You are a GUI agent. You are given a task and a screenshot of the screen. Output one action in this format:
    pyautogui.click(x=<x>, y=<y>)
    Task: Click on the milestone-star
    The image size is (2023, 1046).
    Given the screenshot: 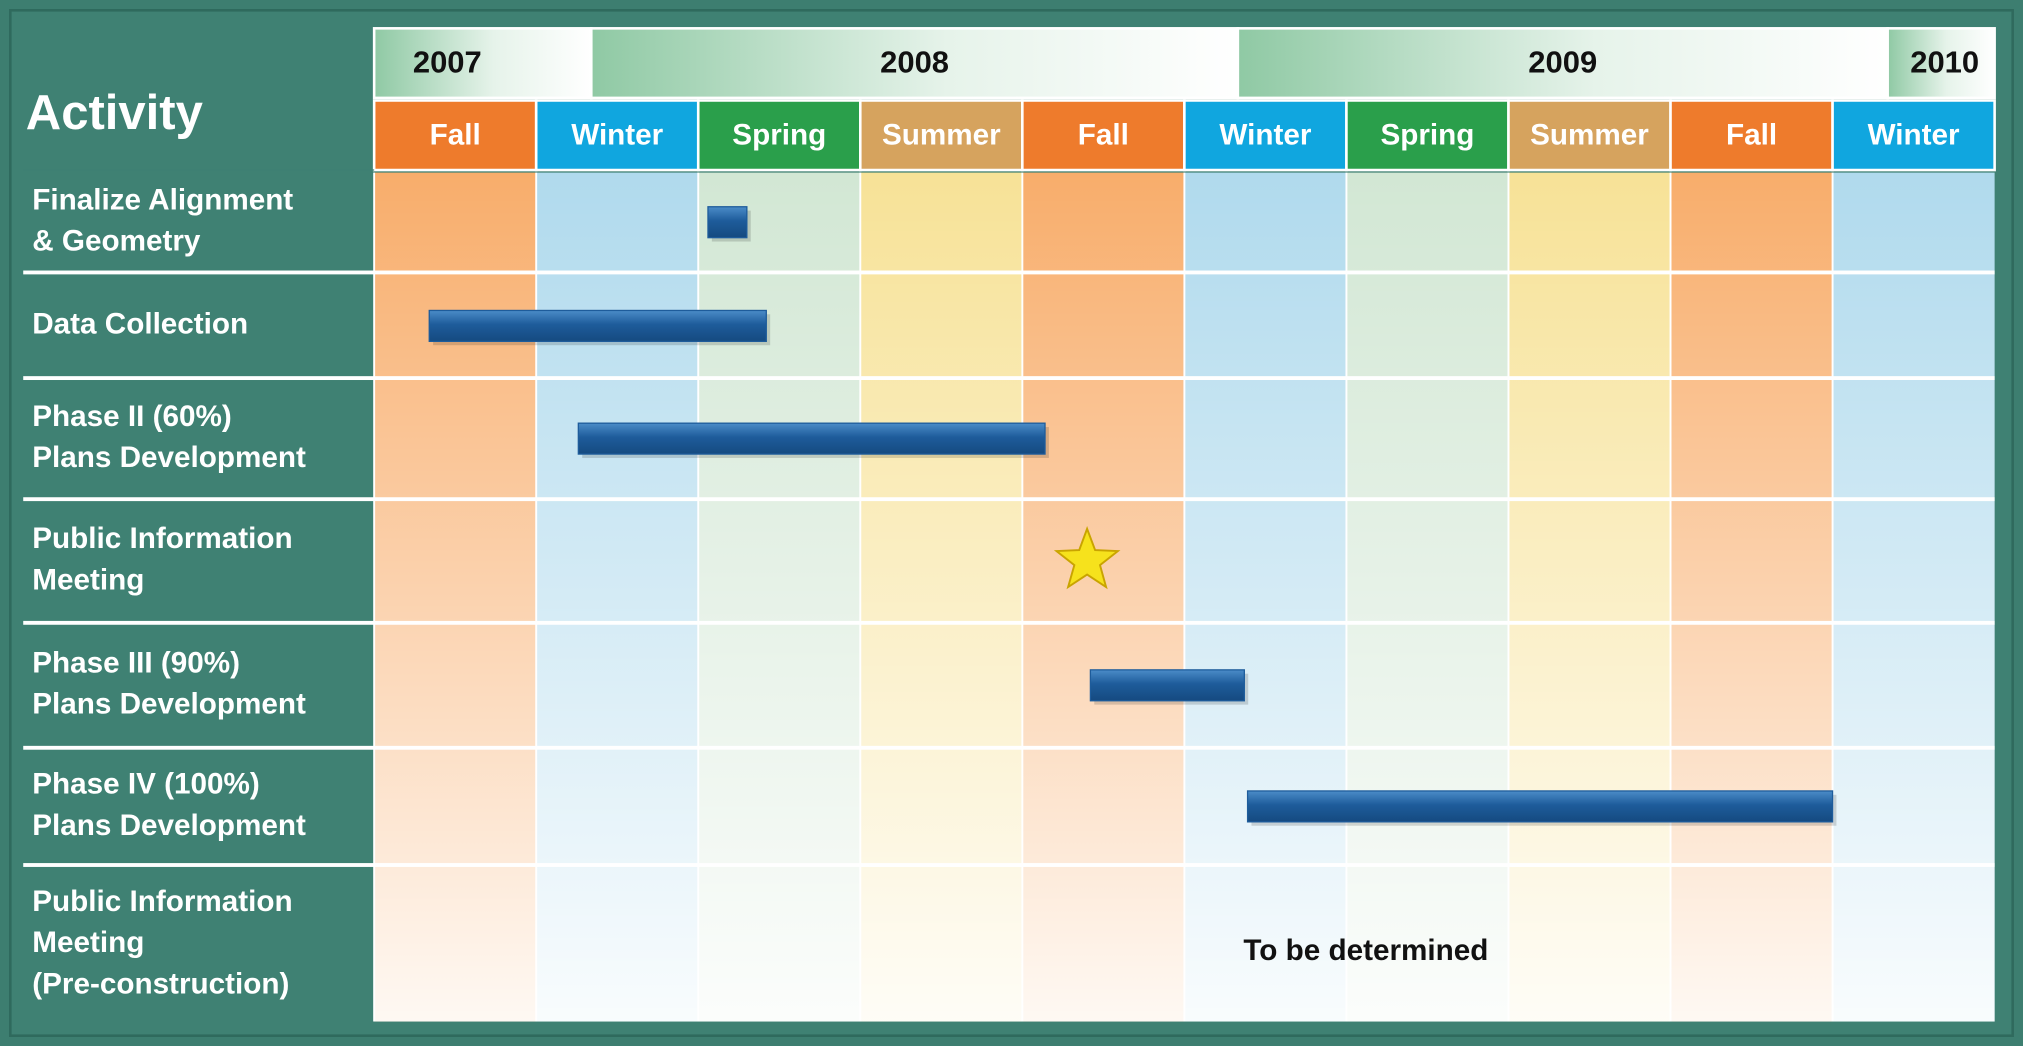 What is the action you would take?
    pyautogui.click(x=1087, y=558)
    